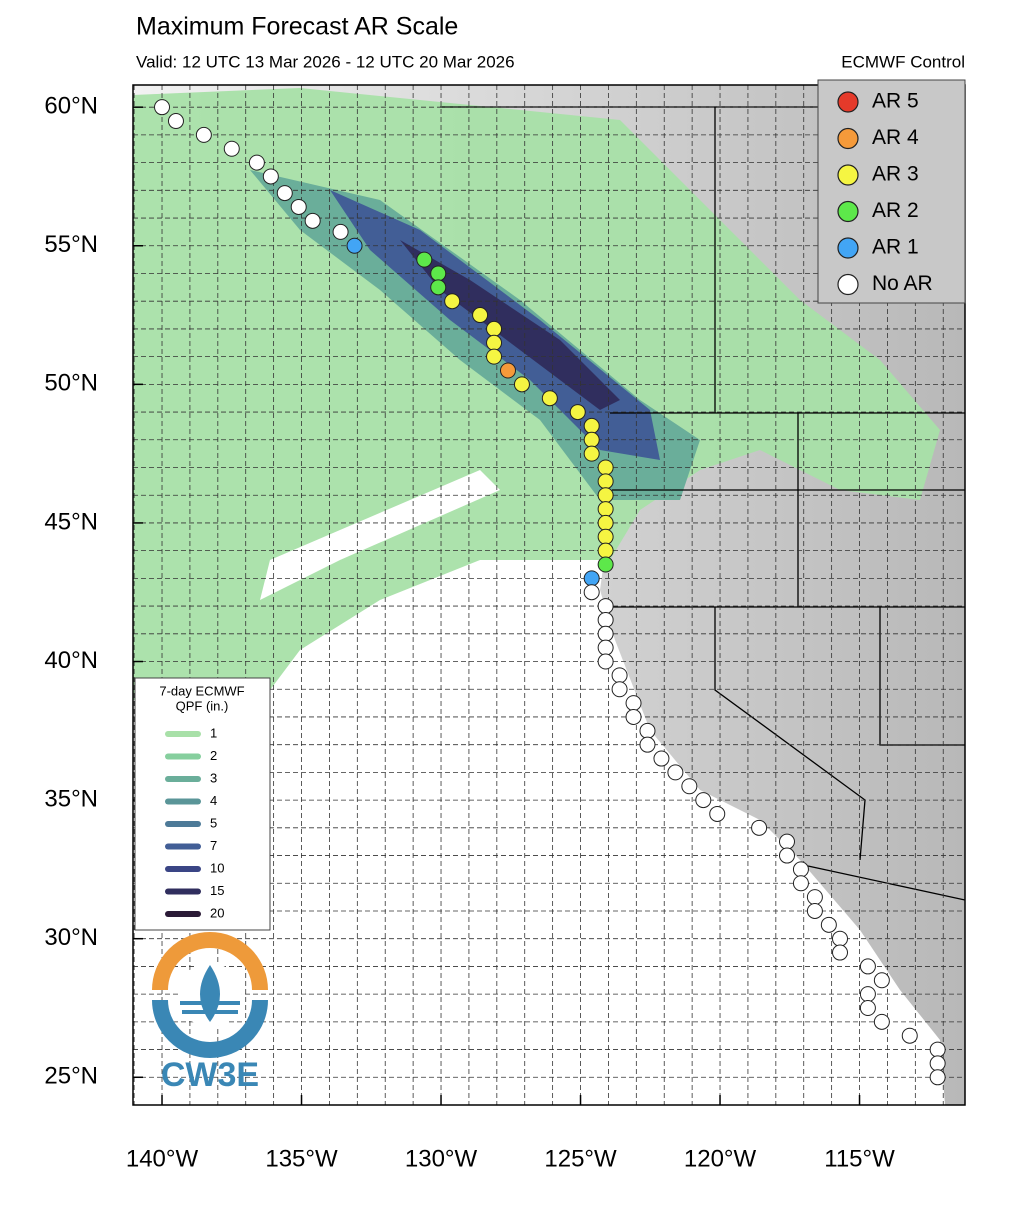  Describe the element at coordinates (71, 1076) in the screenshot. I see `y-tick-label: 25°N` at that location.